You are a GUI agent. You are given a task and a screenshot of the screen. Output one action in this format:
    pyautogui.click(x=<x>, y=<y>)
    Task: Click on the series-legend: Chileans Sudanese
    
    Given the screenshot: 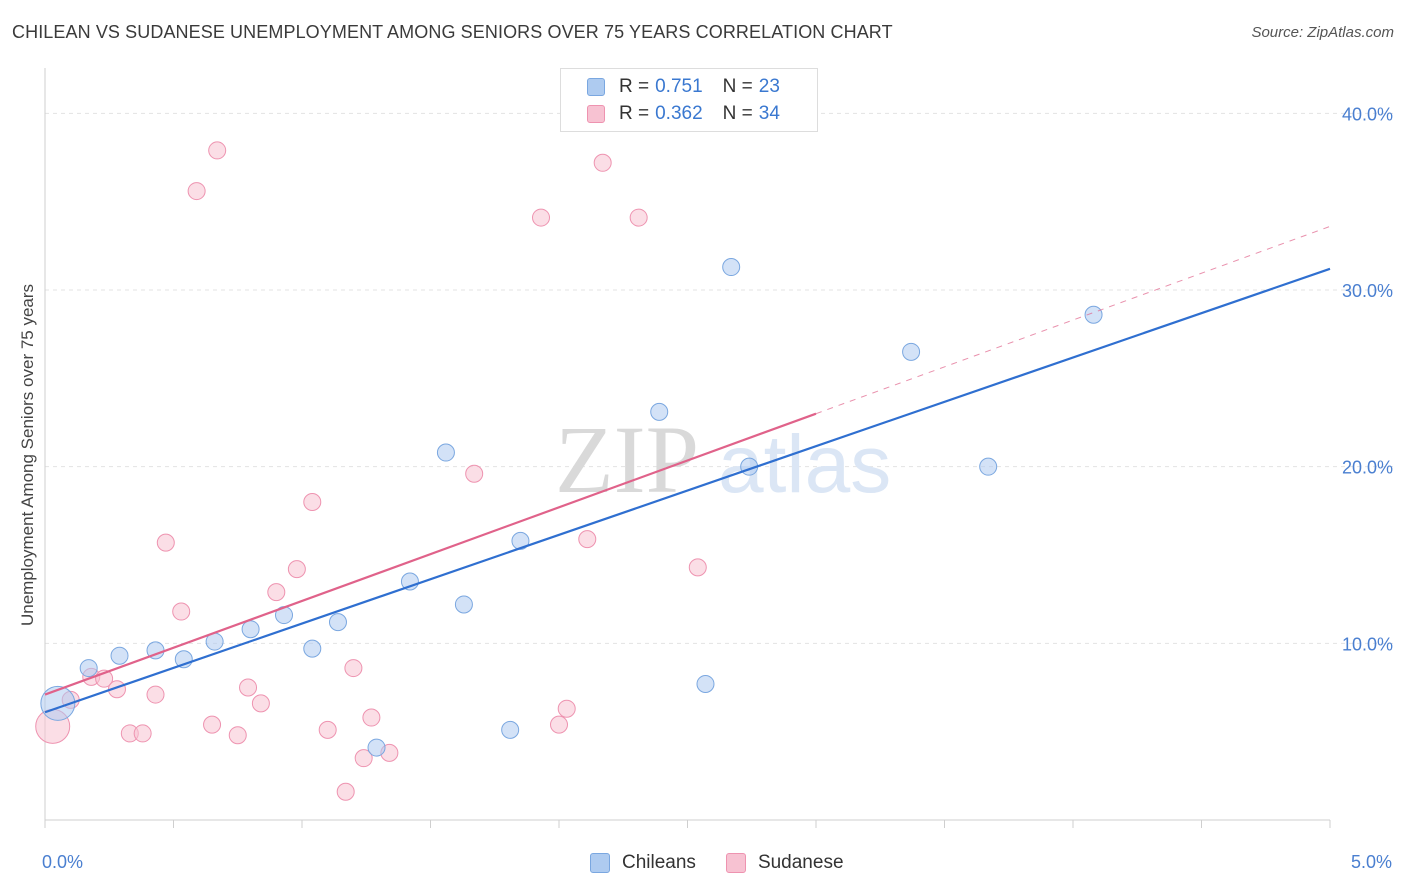 What is the action you would take?
    pyautogui.click(x=732, y=863)
    